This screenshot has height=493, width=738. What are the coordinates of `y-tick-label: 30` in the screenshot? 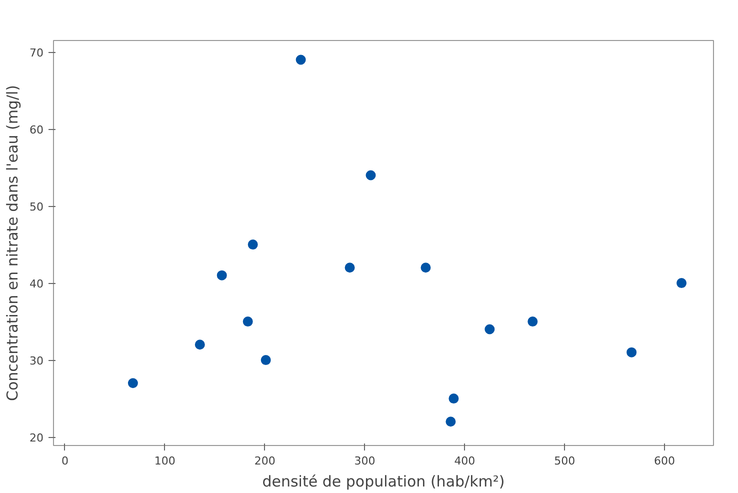 It's located at (37, 361).